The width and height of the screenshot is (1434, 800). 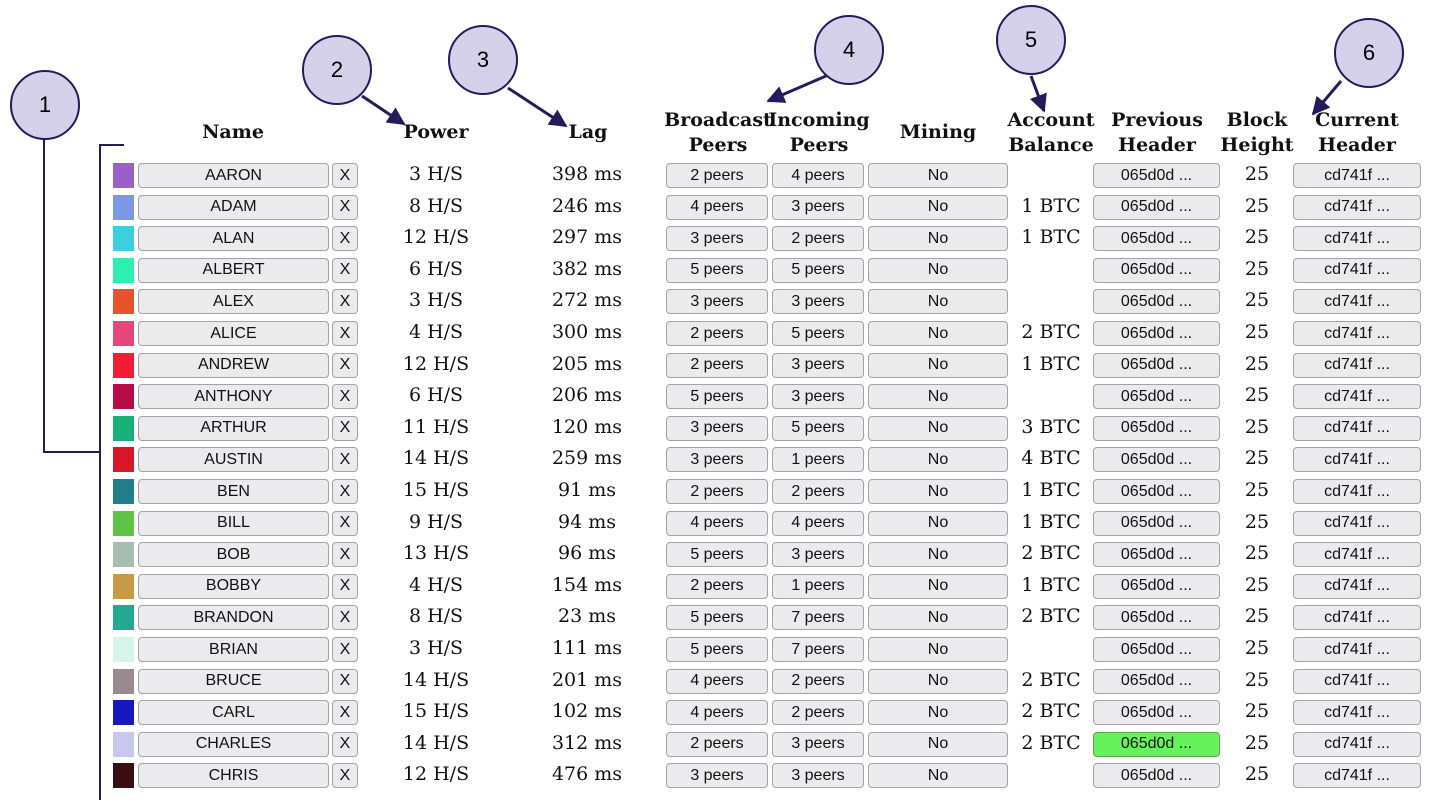 I want to click on node-name-button: BRIAN, so click(x=233, y=649).